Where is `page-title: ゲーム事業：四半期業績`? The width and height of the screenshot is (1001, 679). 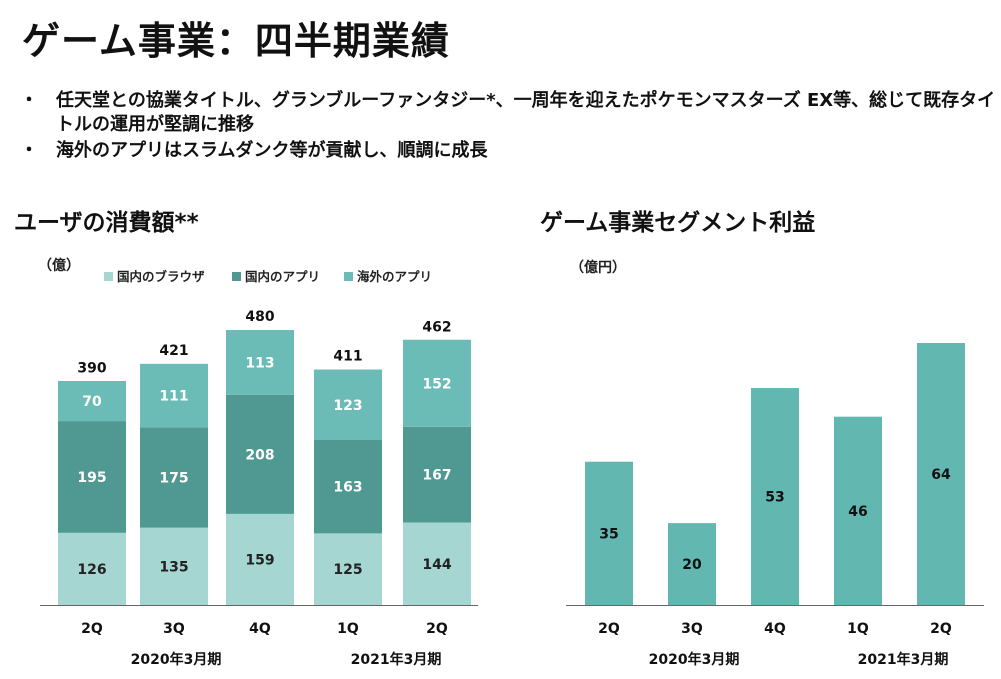
page-title: ゲーム事業：四半期業績 is located at coordinates (236, 41).